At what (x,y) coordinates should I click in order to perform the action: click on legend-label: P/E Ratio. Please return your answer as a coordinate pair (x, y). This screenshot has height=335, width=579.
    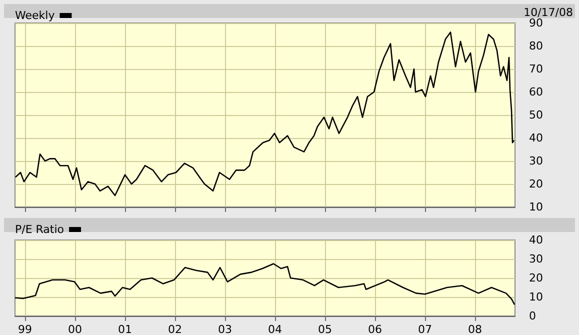
    Looking at the image, I should click on (39, 229).